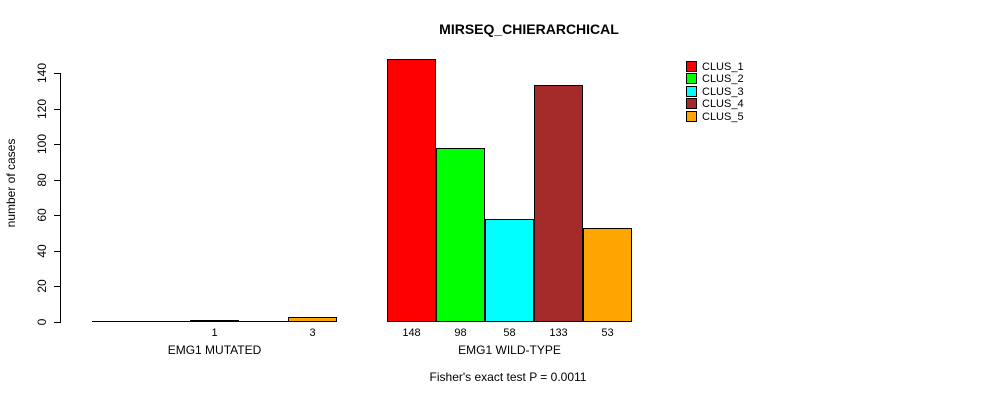 The width and height of the screenshot is (990, 400). Describe the element at coordinates (460, 333) in the screenshot. I see `bar-value-label: 98` at that location.